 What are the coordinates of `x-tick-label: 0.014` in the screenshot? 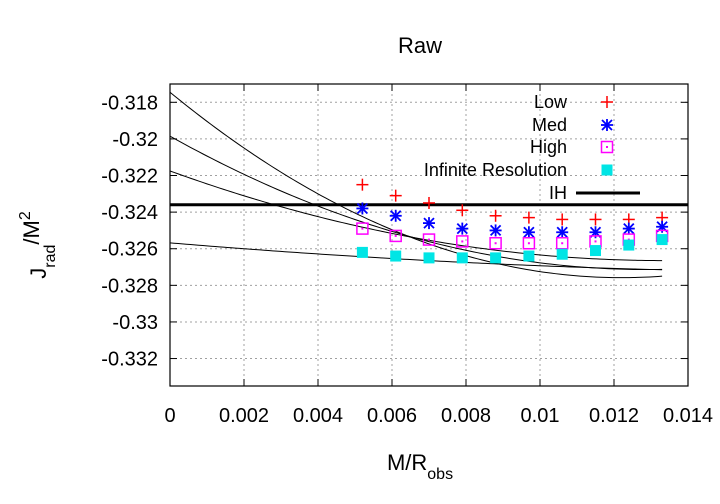 It's located at (688, 416).